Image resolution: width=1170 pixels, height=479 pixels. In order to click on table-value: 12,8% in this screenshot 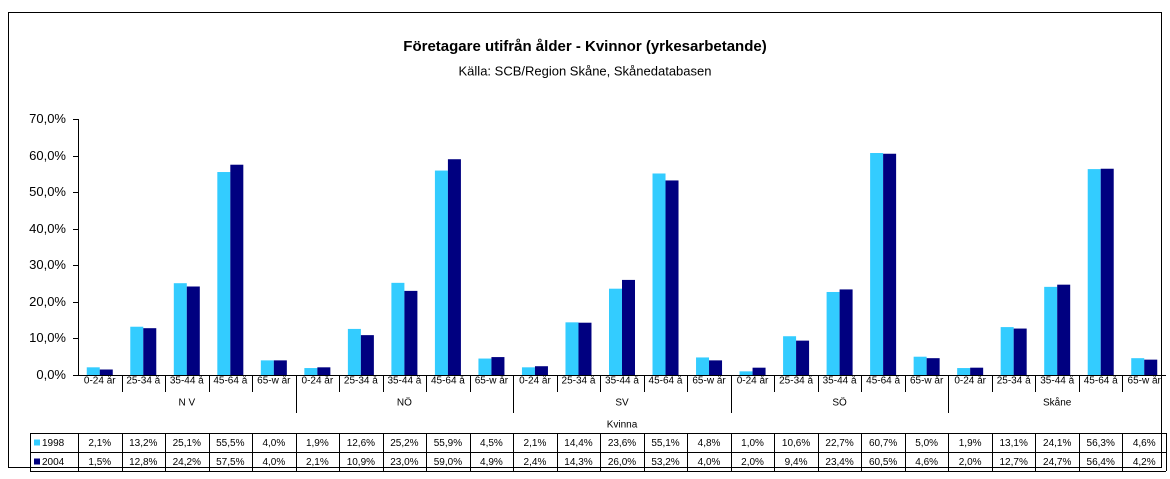, I will do `click(143, 462)`.